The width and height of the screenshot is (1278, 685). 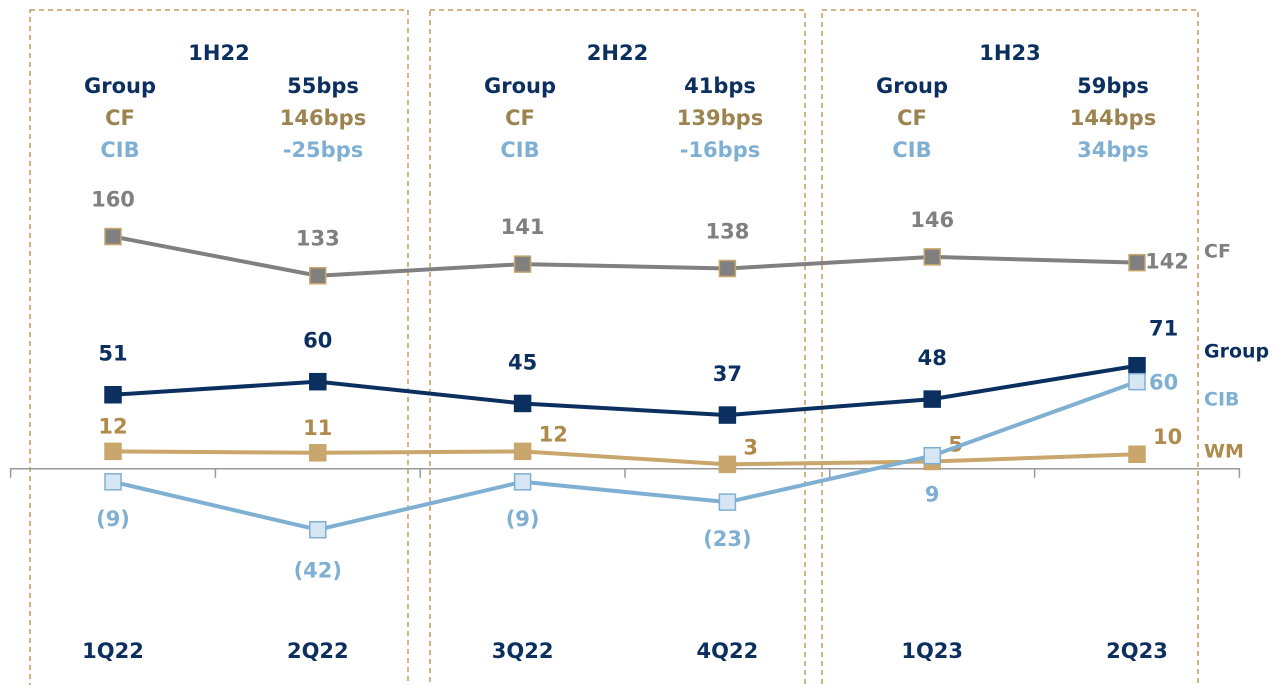 I want to click on data-label: (42), so click(x=318, y=571).